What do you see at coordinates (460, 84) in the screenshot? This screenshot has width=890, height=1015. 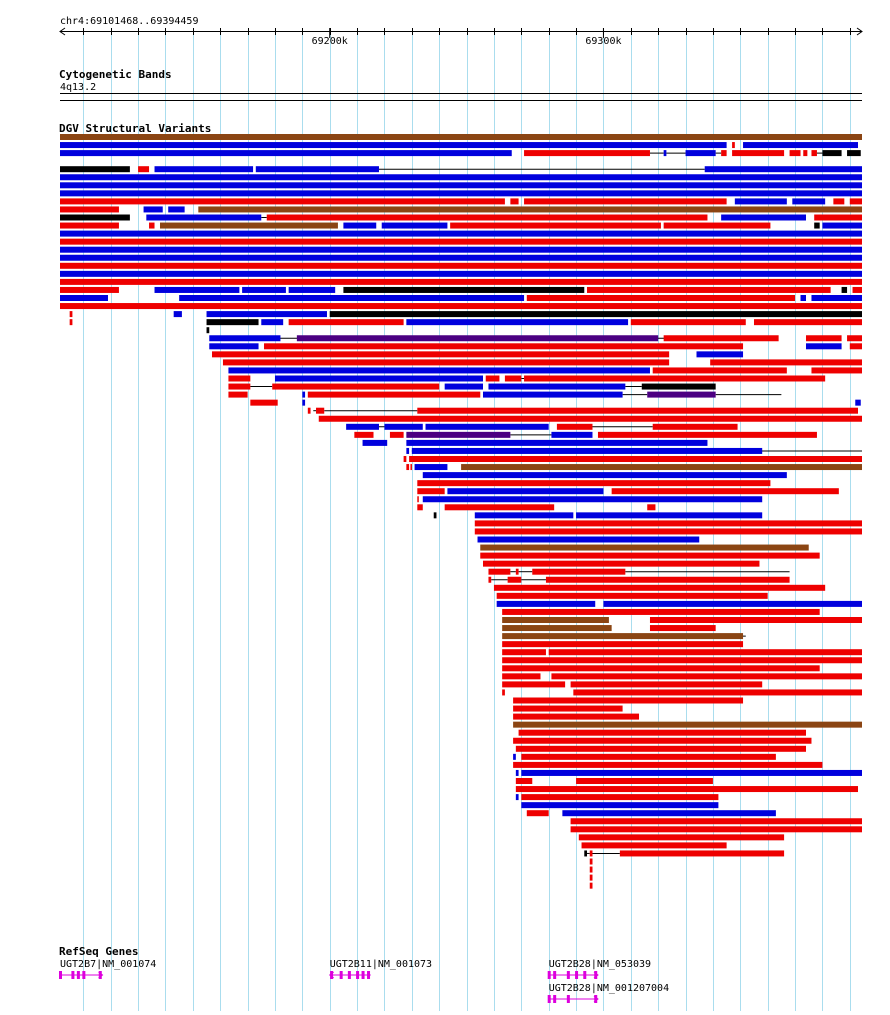 I see `cytoband-track: Cytogenetic Bands 4q13.2` at bounding box center [460, 84].